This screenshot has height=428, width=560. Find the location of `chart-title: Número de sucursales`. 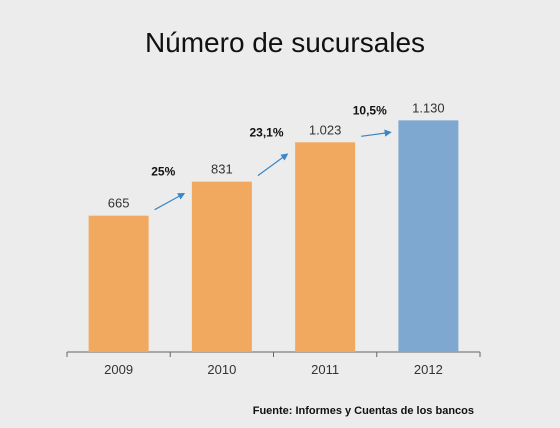

chart-title: Número de sucursales is located at coordinates (285, 42).